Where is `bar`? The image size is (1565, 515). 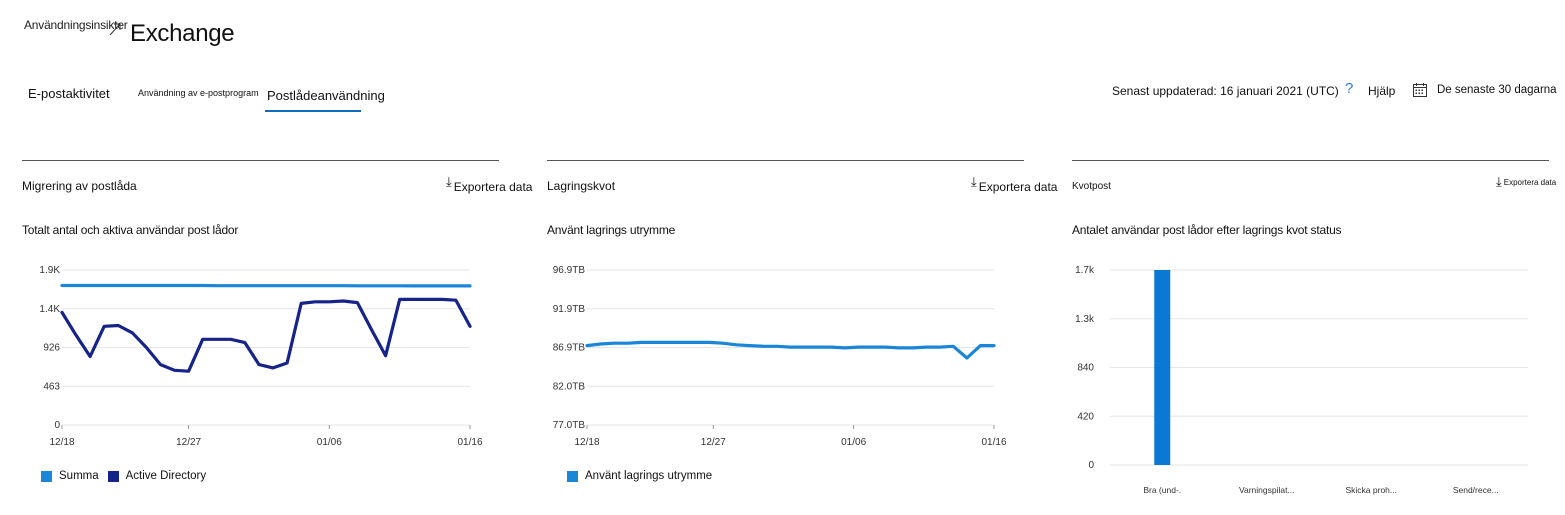 bar is located at coordinates (1162, 367).